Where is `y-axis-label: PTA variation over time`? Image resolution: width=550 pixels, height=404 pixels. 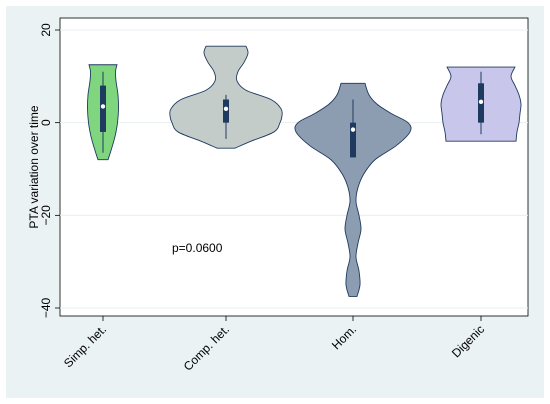
y-axis-label: PTA variation over time is located at coordinates (34, 166).